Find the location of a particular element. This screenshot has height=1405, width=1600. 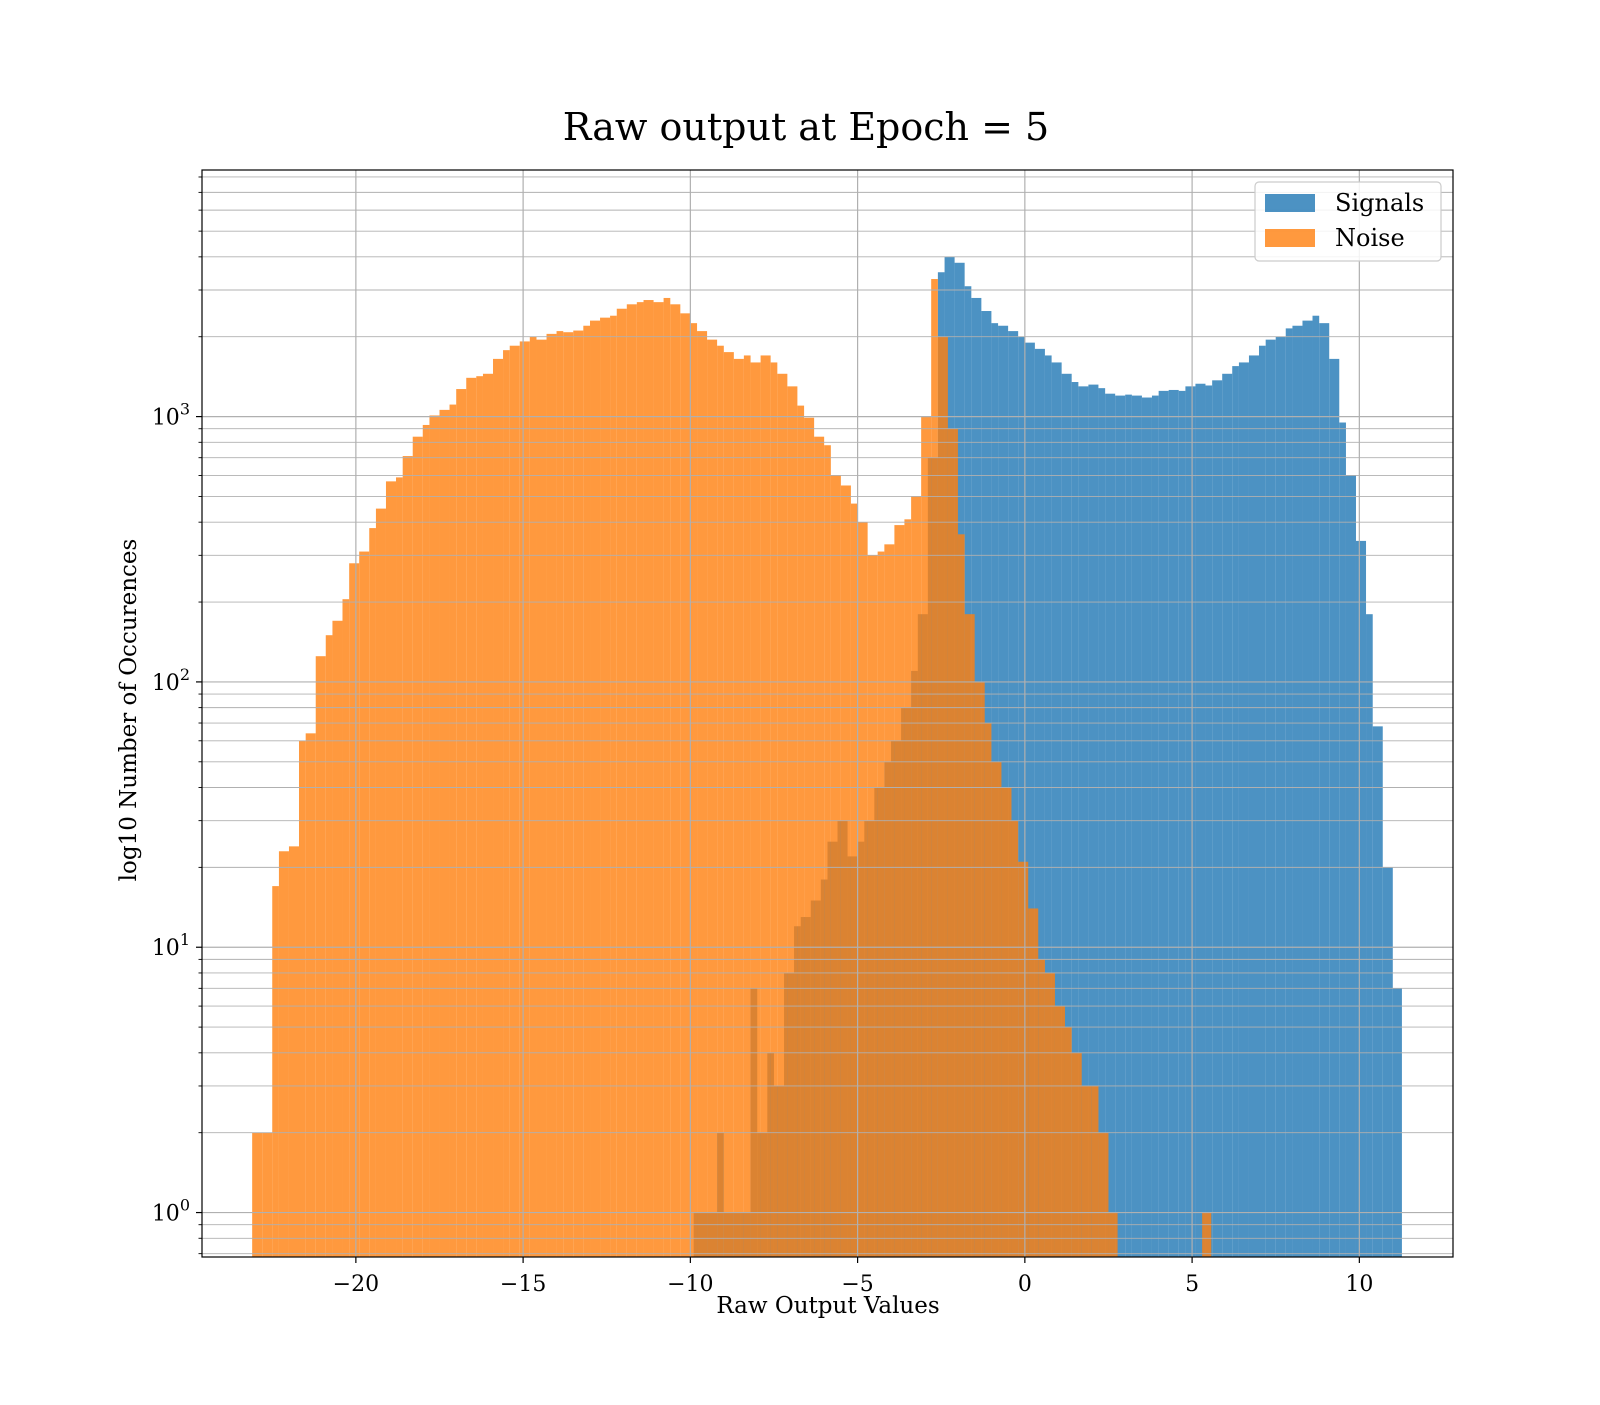

legend-label-signals: Signals is located at coordinates (1379, 203).